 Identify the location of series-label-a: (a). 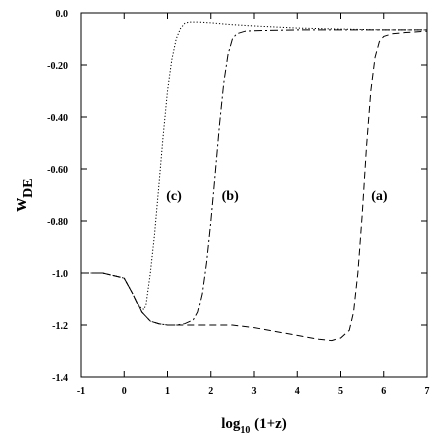
(379, 196).